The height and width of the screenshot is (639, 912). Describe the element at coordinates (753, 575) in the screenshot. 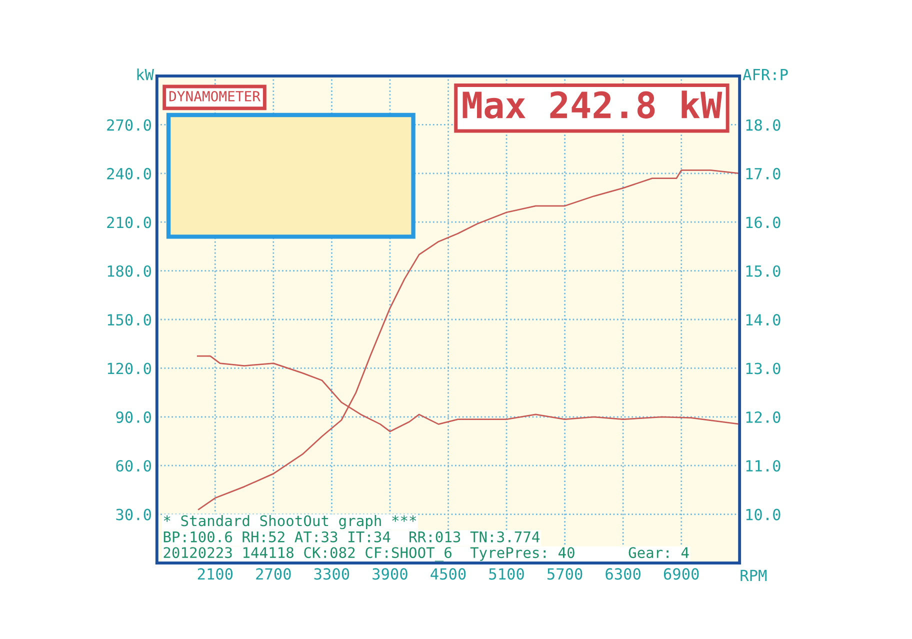

I see `x-axis-title: RPM` at that location.